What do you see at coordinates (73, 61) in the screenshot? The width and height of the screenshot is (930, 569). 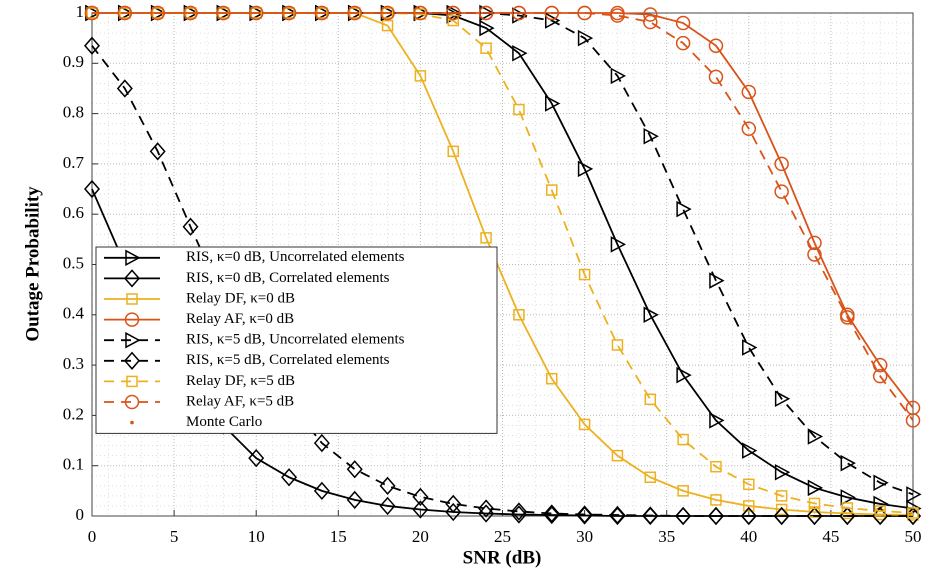 I see `y-tick-label: 0.9` at bounding box center [73, 61].